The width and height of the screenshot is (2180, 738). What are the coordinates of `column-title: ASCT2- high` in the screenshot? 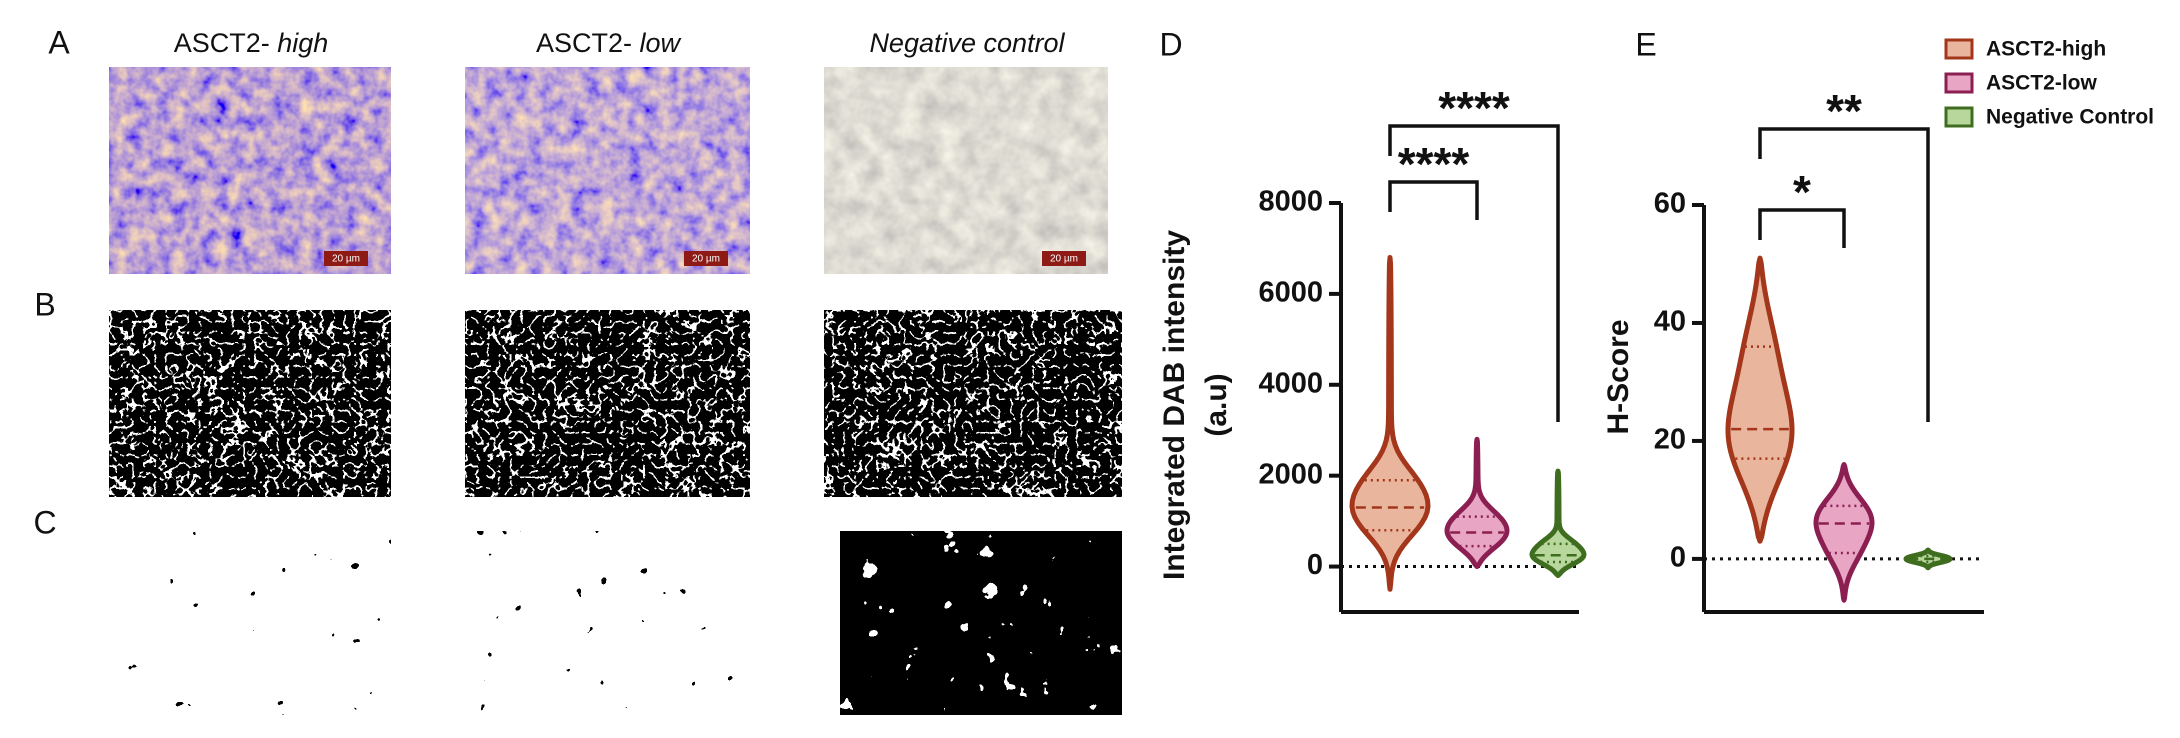 It's located at (251, 43).